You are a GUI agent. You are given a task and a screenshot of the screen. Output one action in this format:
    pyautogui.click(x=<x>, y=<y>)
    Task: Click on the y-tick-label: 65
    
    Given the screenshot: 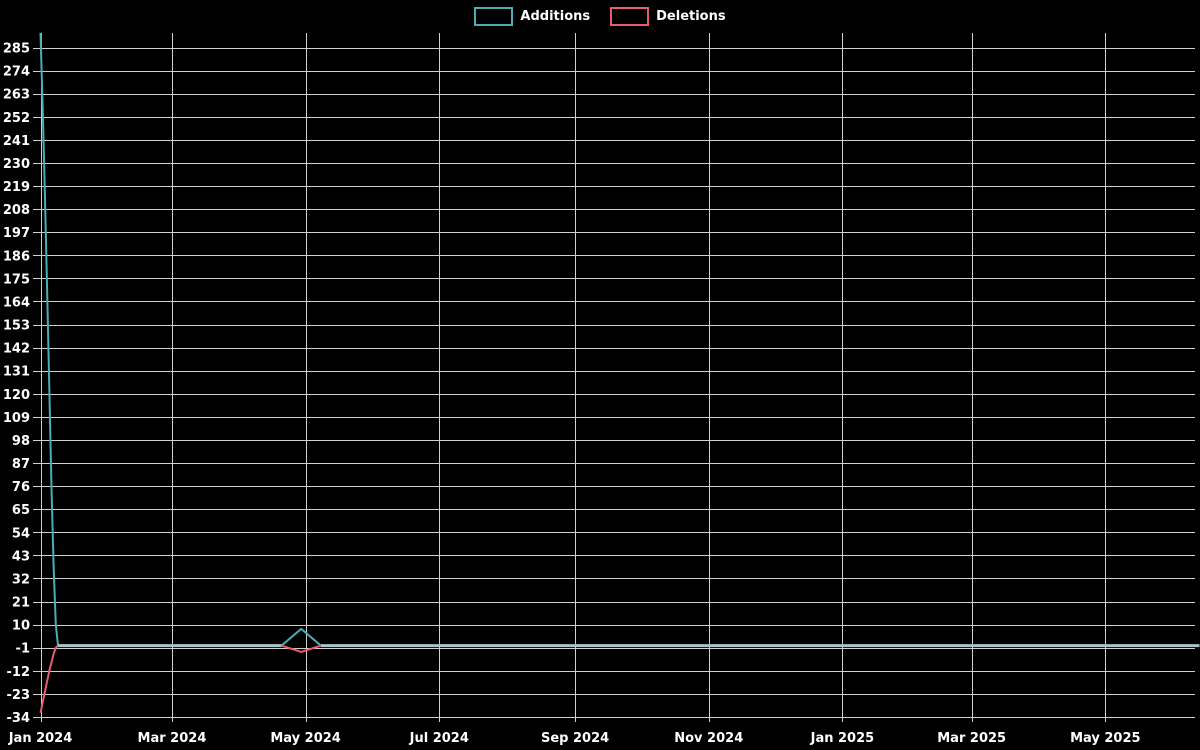 What is the action you would take?
    pyautogui.click(x=21, y=510)
    